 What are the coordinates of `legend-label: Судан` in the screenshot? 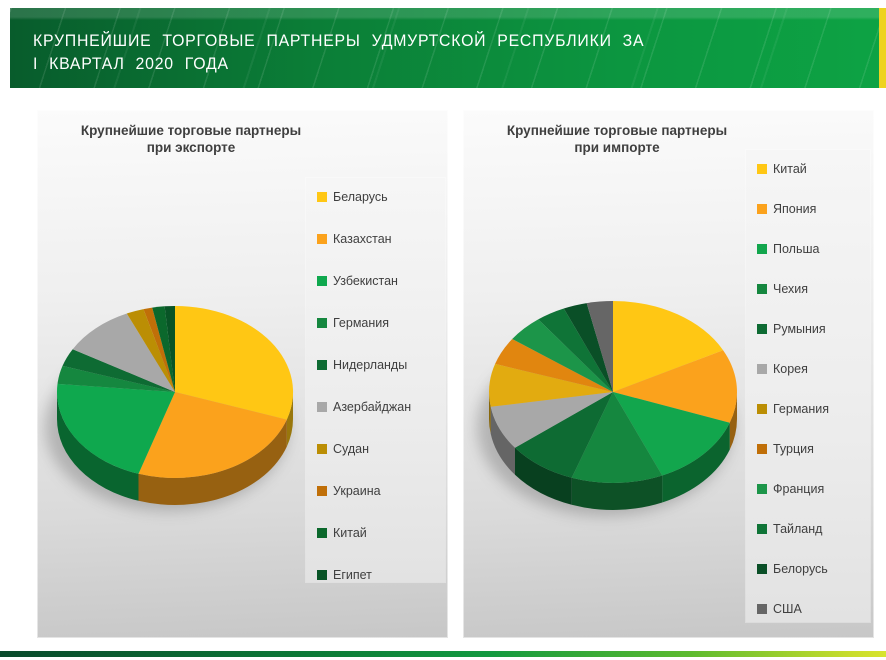 It's located at (351, 449).